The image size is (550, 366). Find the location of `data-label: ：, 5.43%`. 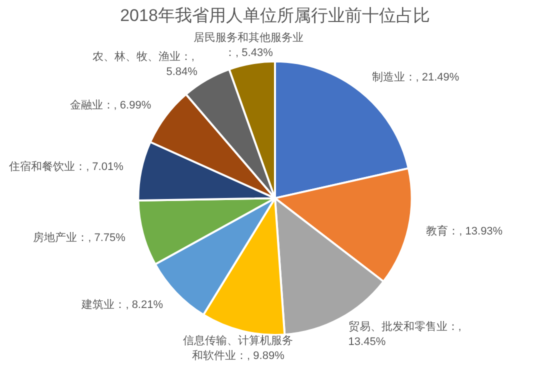

data-label: ：, 5.43% is located at coordinates (249, 53).